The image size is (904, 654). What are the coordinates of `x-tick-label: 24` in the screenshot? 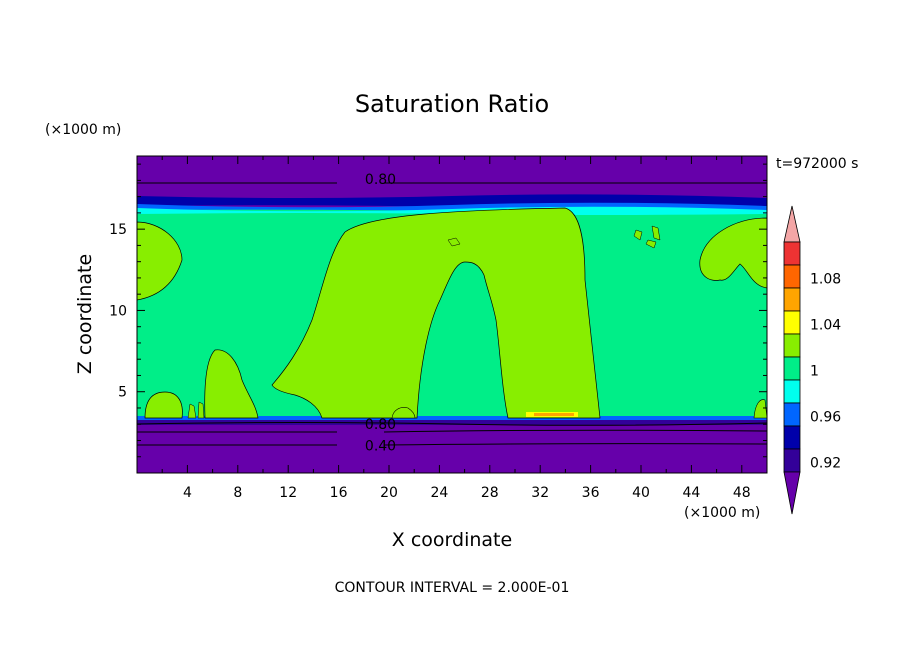 It's located at (439, 493).